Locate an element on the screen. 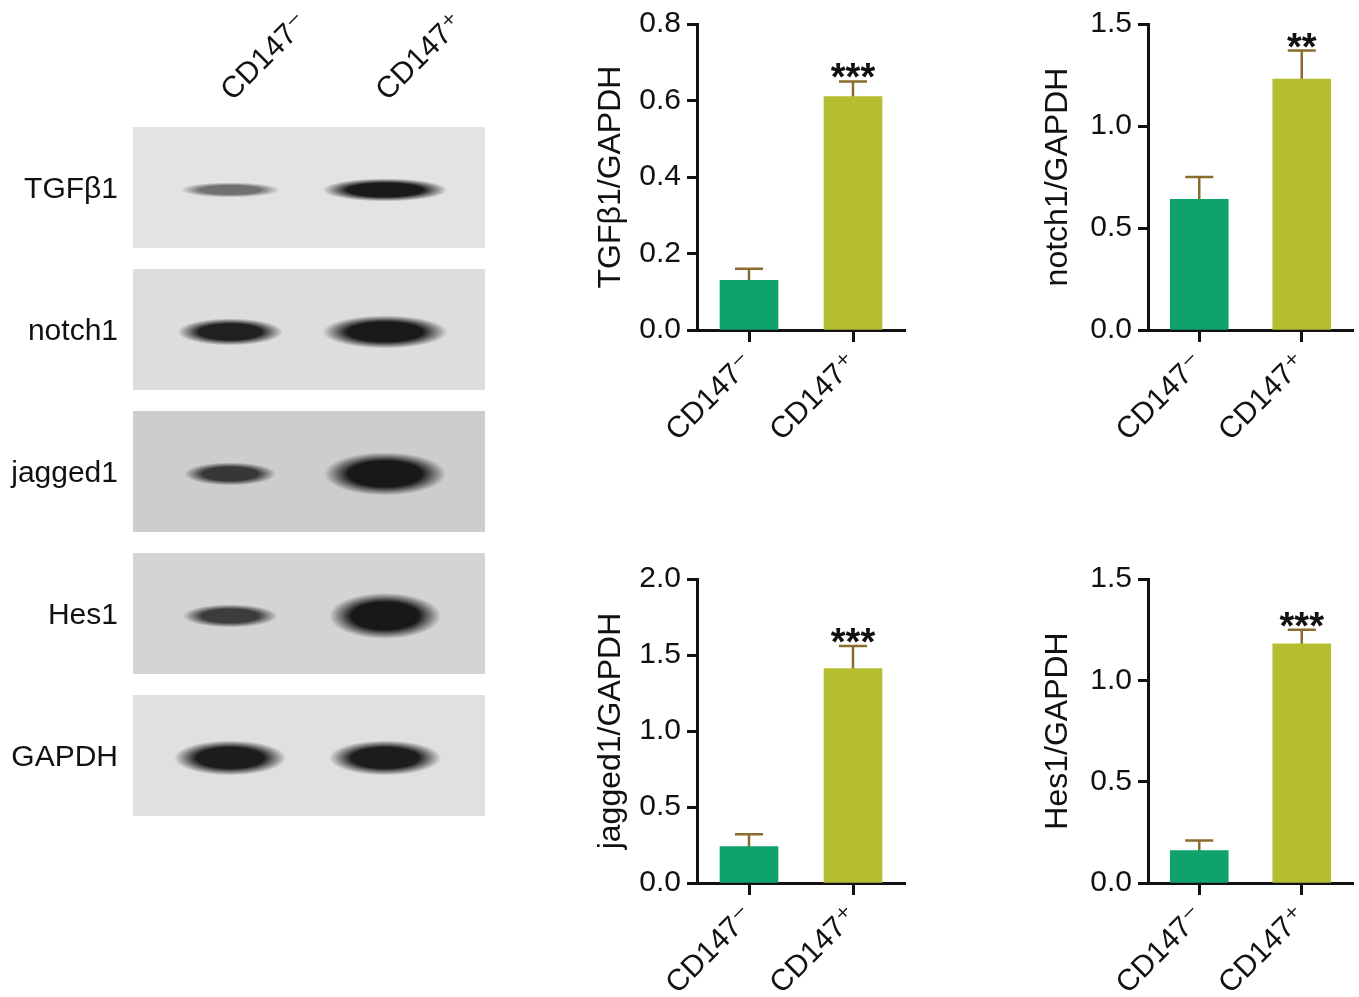 This screenshot has width=1359, height=997. annotation: ** is located at coordinates (1301, 46).